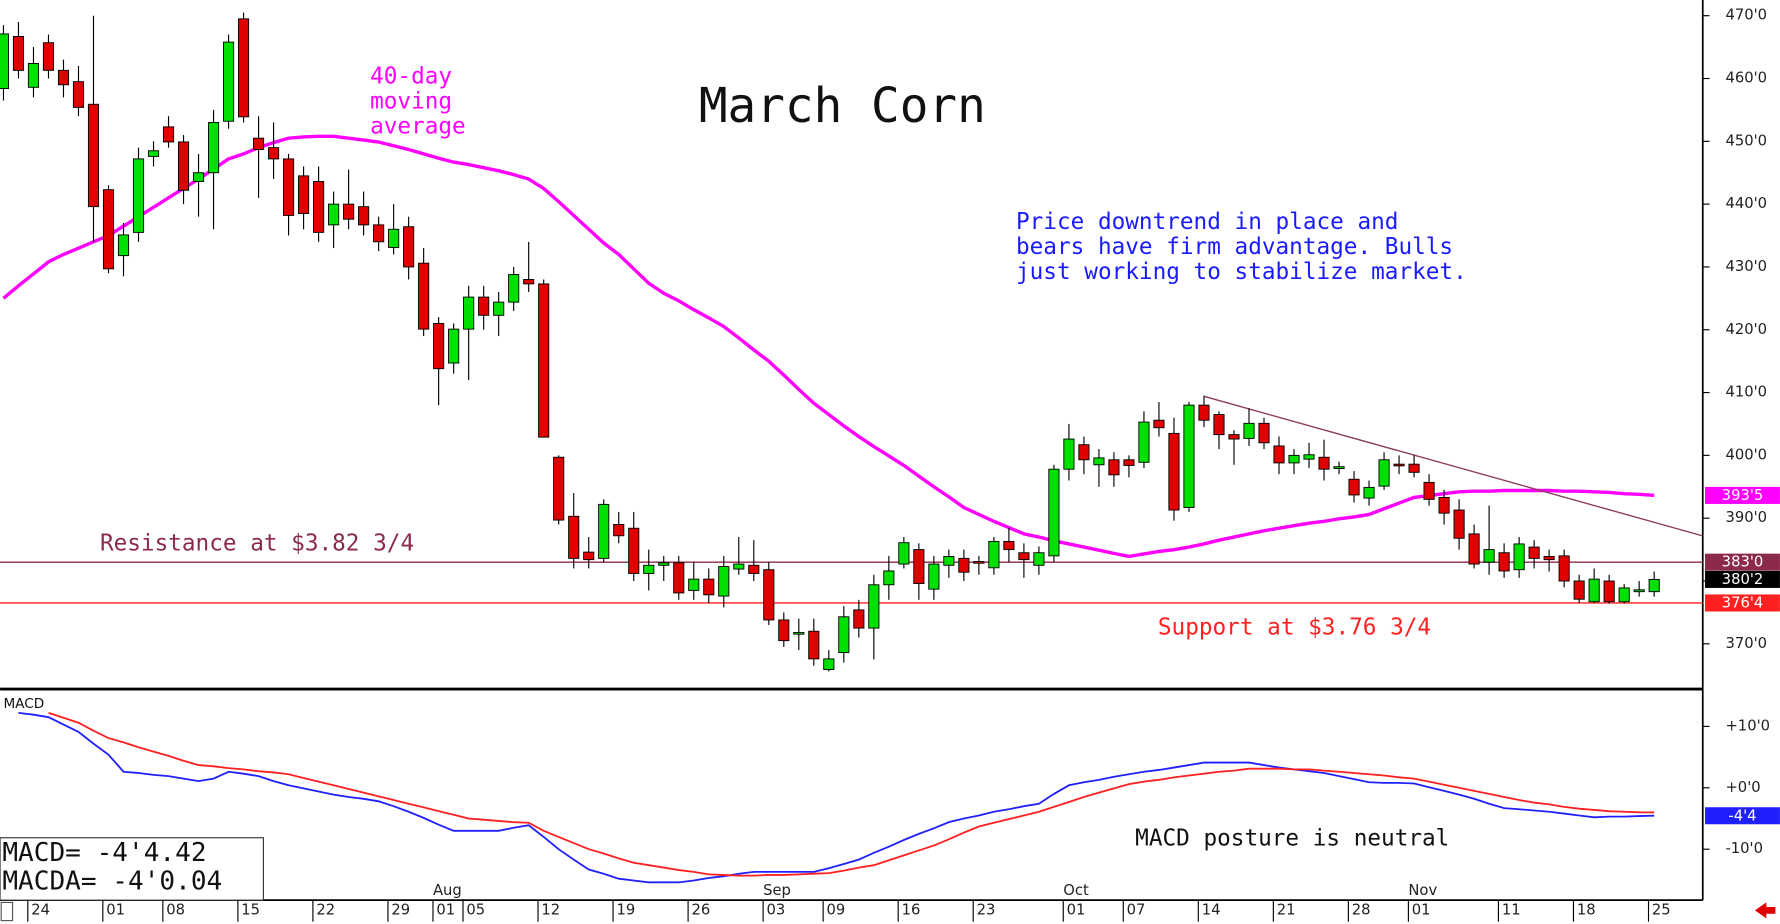  Describe the element at coordinates (1746, 15) in the screenshot. I see `y-tick-label: 470'0` at that location.